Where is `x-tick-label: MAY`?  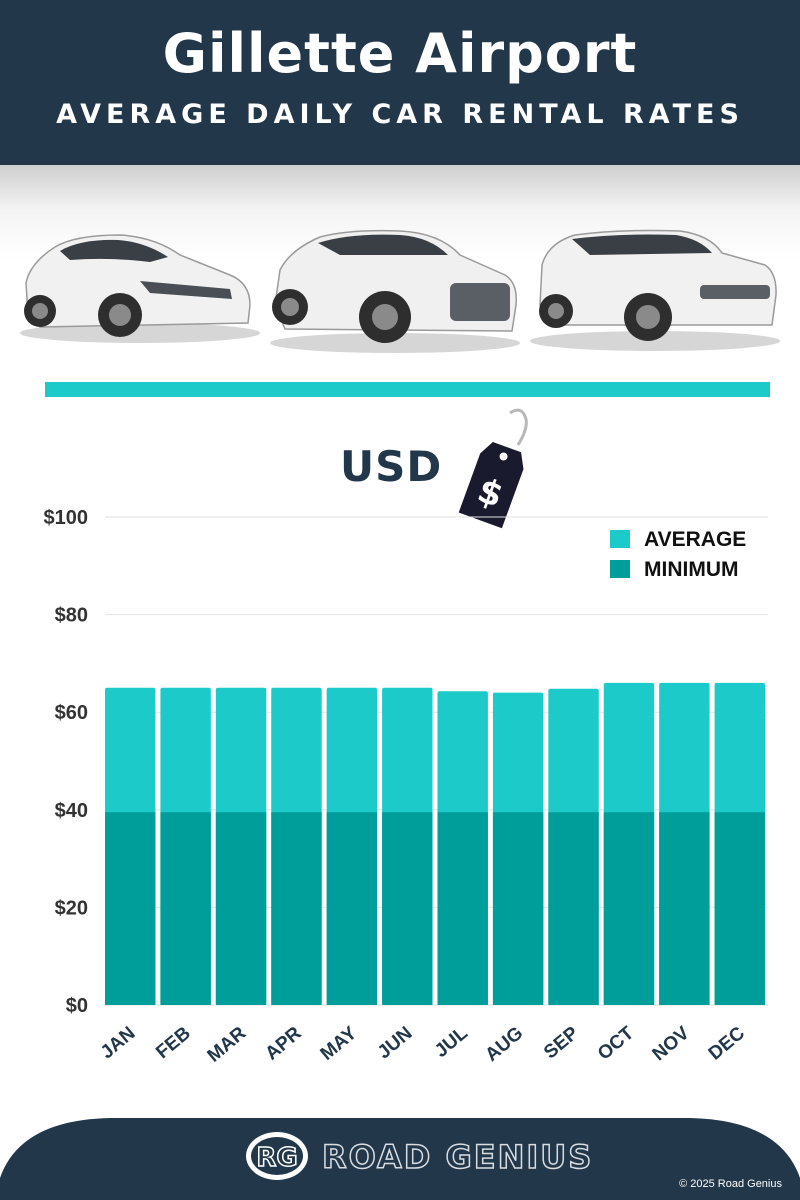
x-tick-label: MAY is located at coordinates (339, 1044).